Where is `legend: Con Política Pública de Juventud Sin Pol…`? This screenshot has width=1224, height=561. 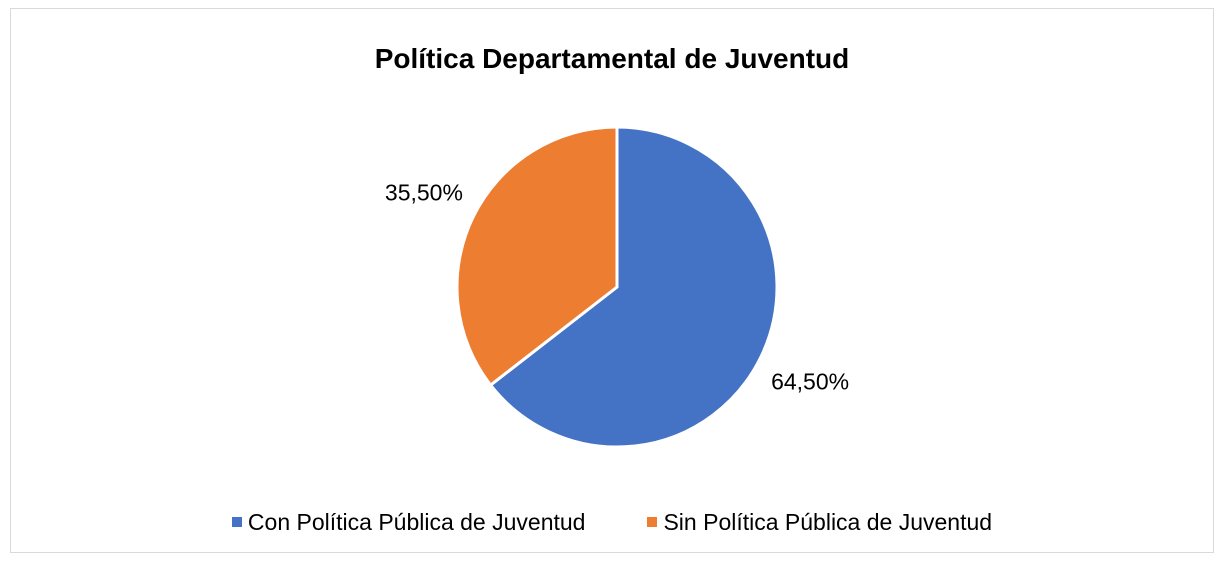
legend: Con Política Pública de Juventud Sin Pol… is located at coordinates (612, 522).